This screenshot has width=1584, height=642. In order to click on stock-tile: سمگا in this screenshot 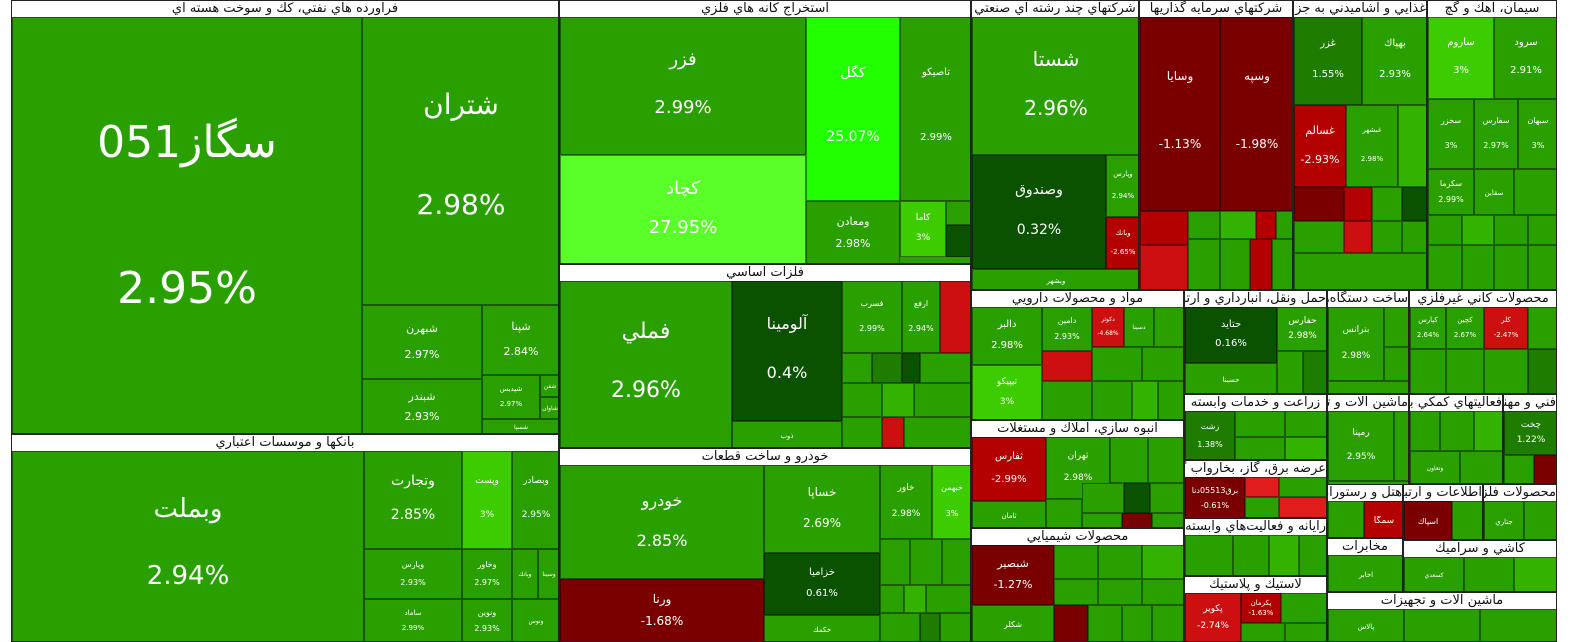, I will do `click(1383, 519)`.